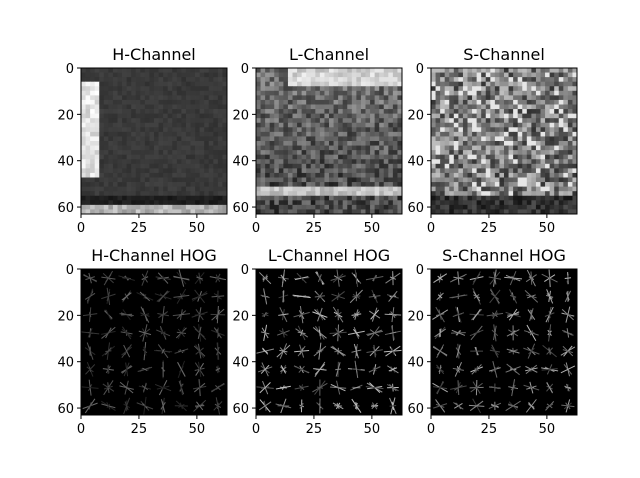  I want to click on panel-4: H-Channel HOG 0 25 50 0 20 40 60, so click(142, 341).